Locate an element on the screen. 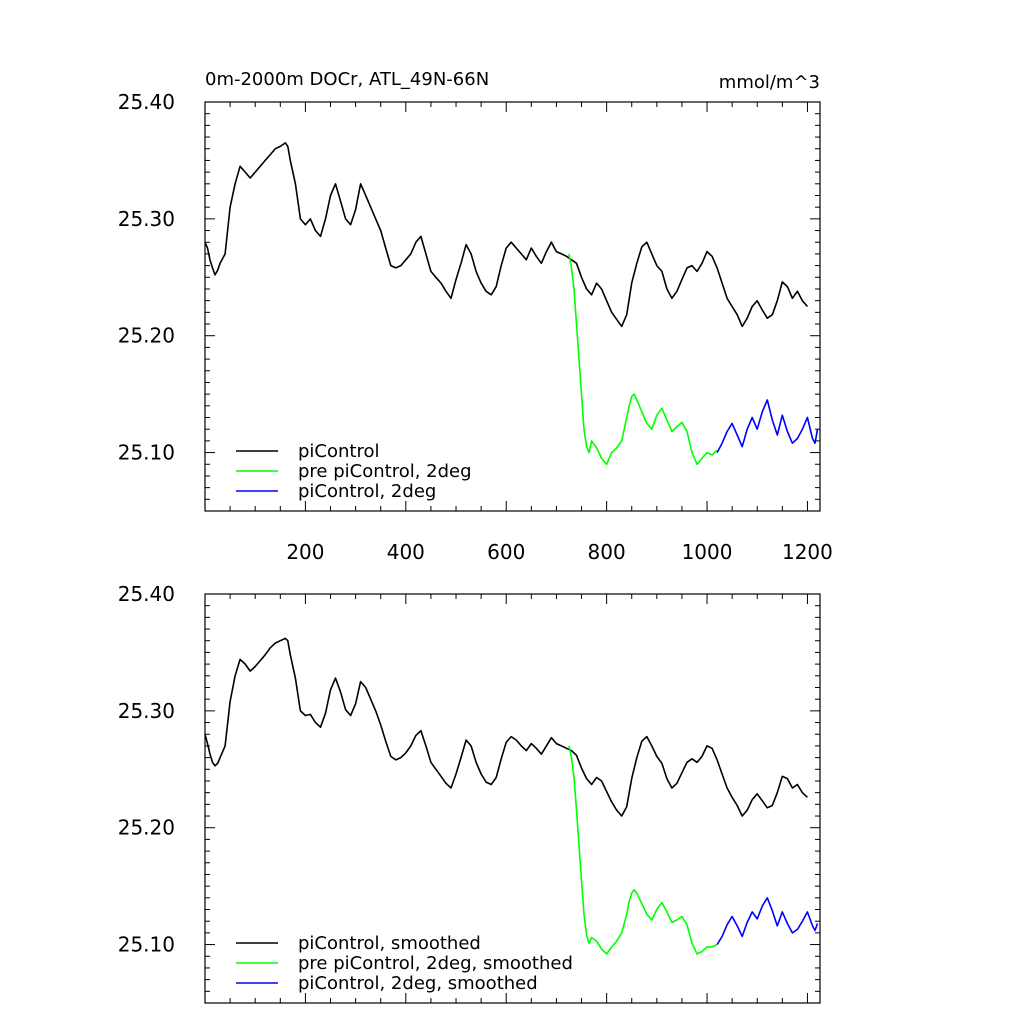 This screenshot has height=1024, width=1024. legend-label: piControl, 2deg, smoothed is located at coordinates (418, 983).